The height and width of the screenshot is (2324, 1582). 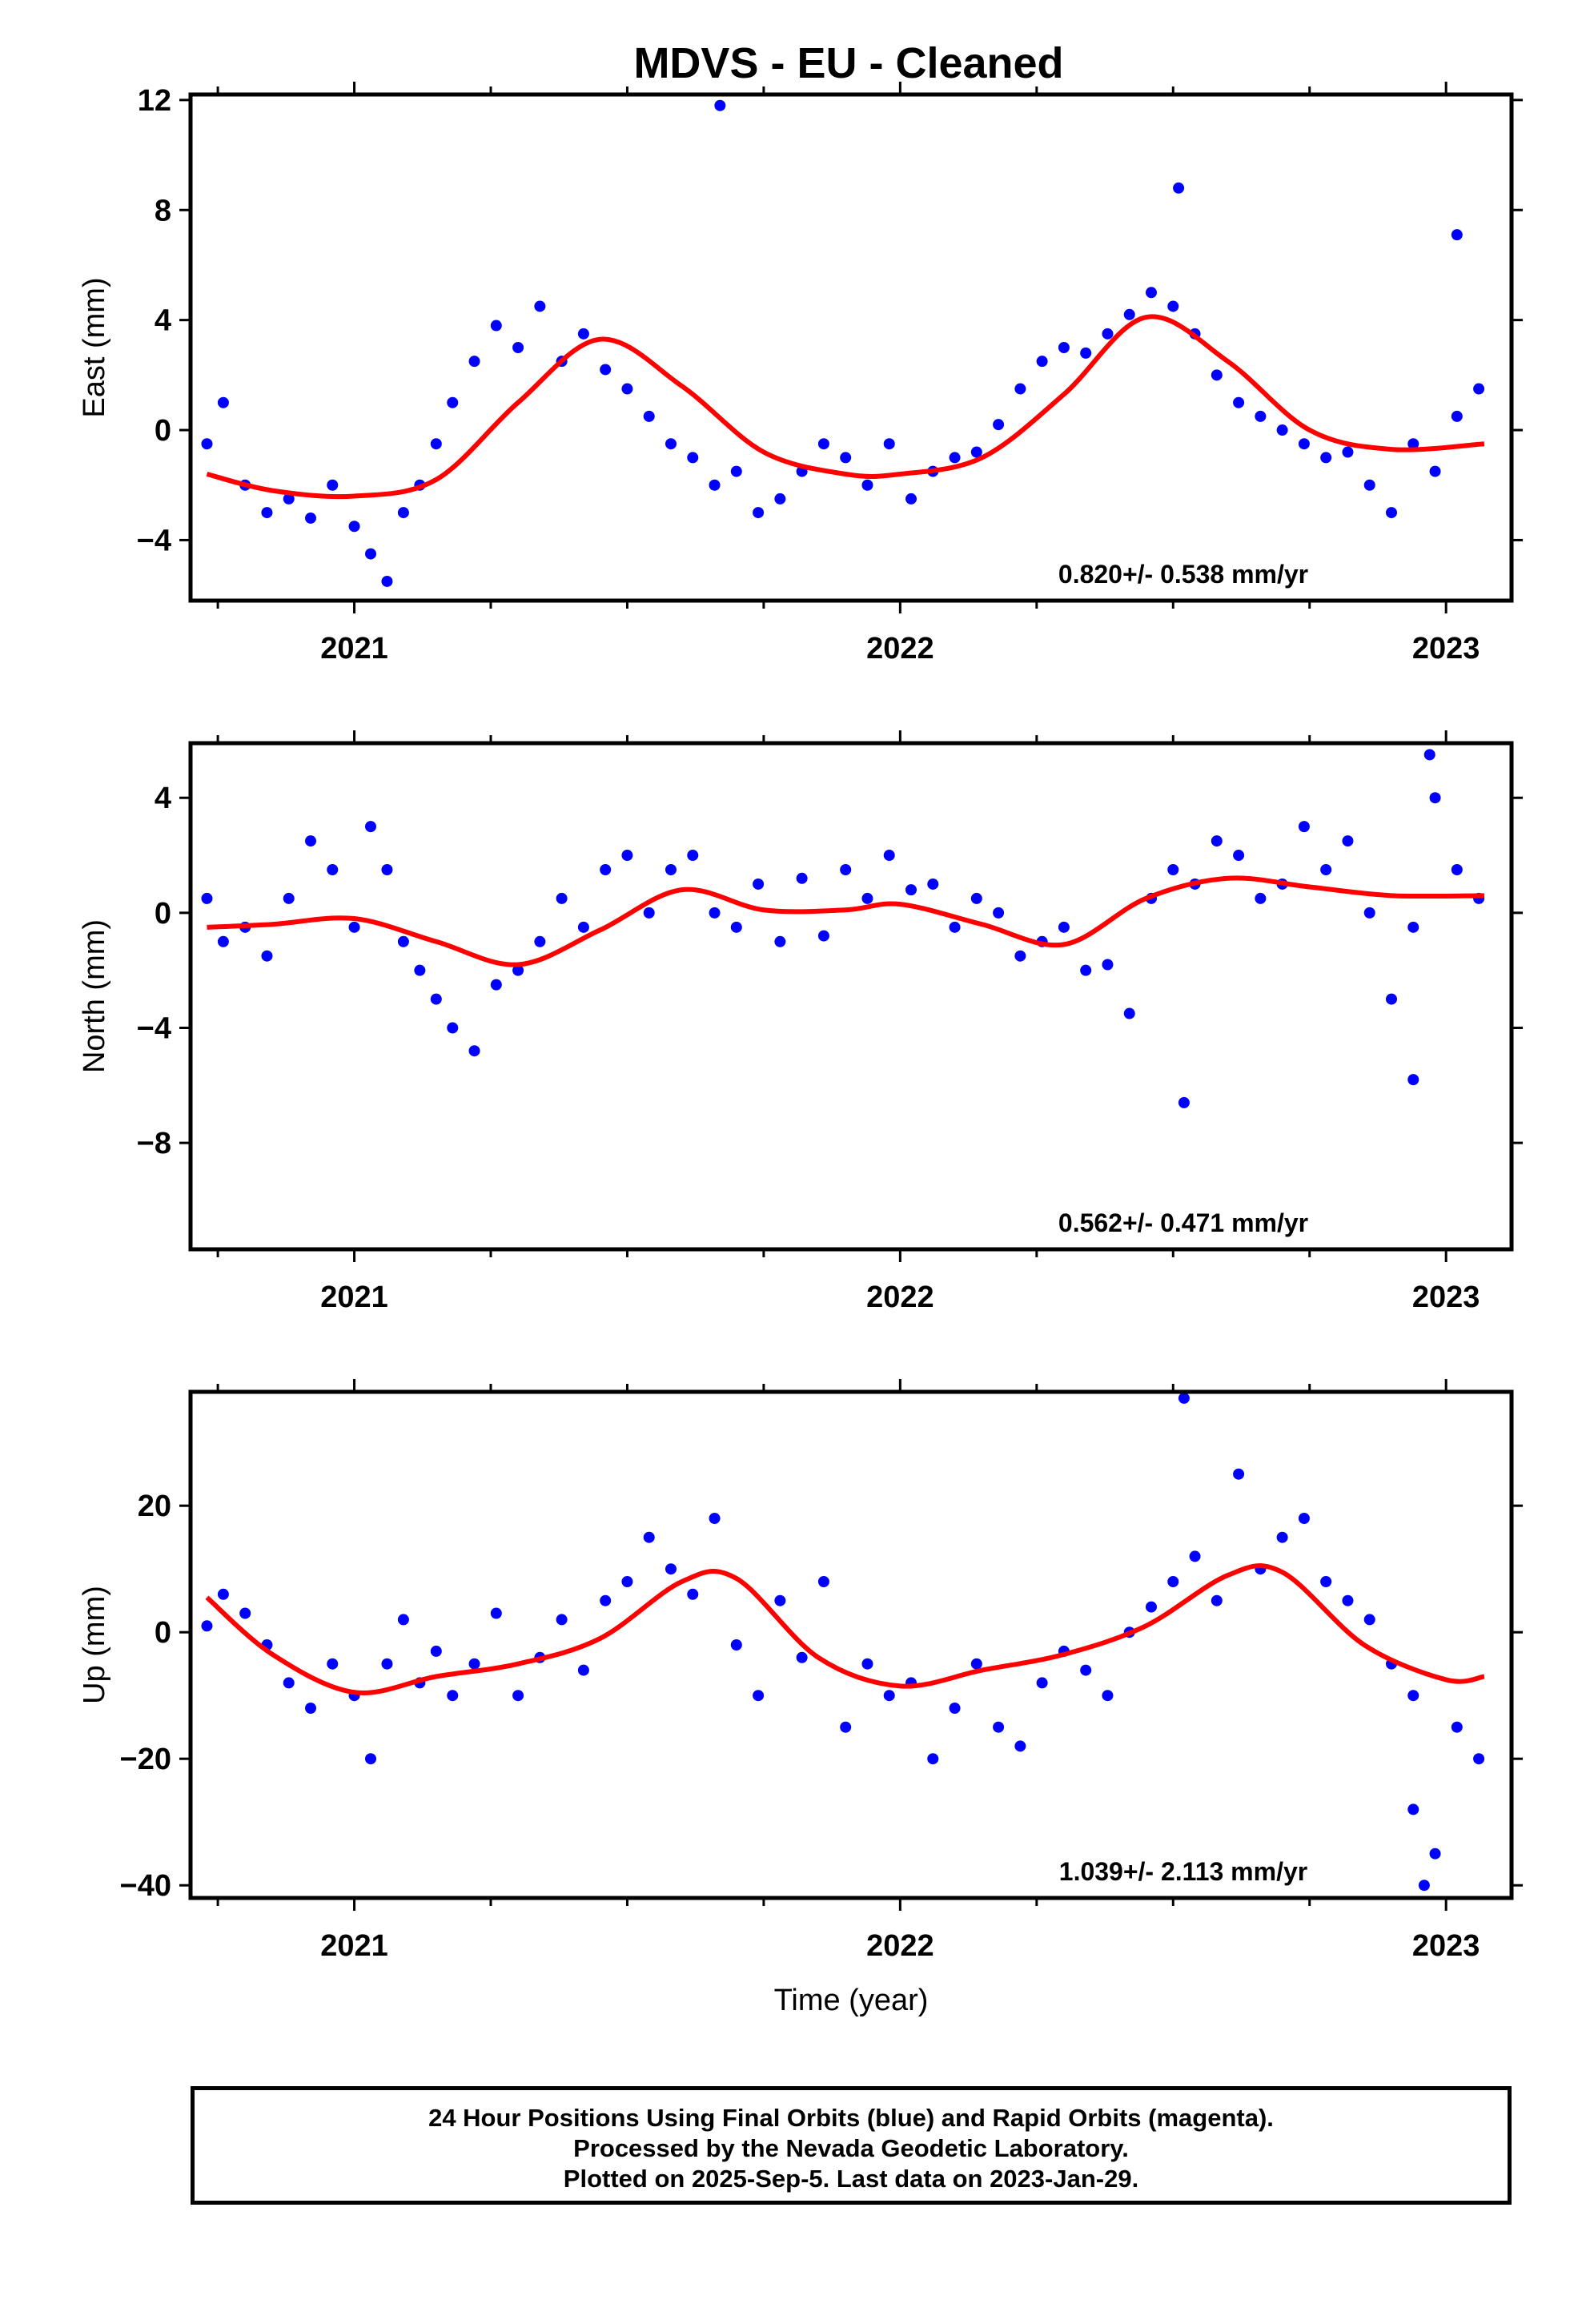 I want to click on y-tick-label: 12, so click(x=154, y=101).